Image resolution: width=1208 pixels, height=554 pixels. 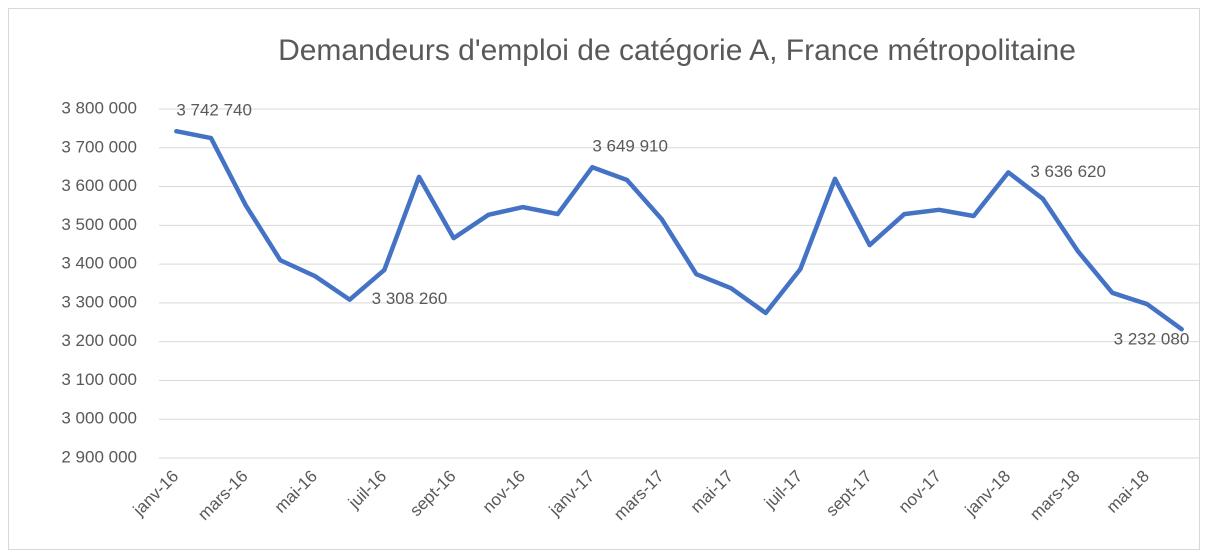 What do you see at coordinates (630, 146) in the screenshot?
I see `data-label: 3 649 910` at bounding box center [630, 146].